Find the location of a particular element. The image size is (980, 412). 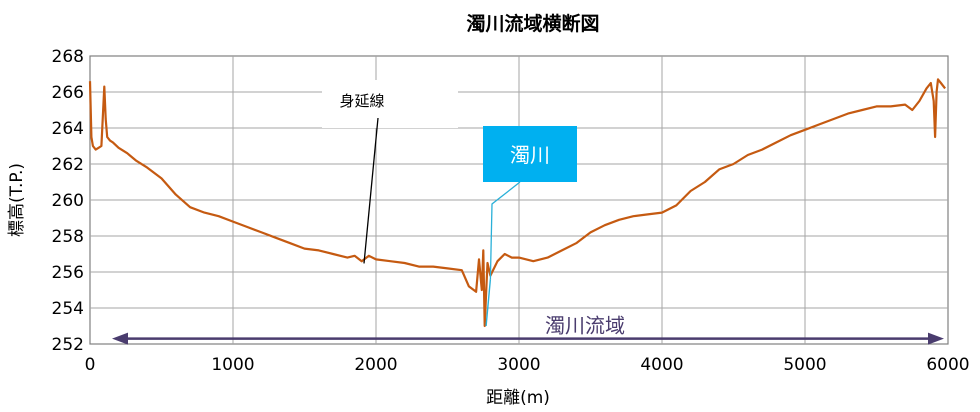

y-axis-label: 標高(T.P.) is located at coordinates (17, 200).